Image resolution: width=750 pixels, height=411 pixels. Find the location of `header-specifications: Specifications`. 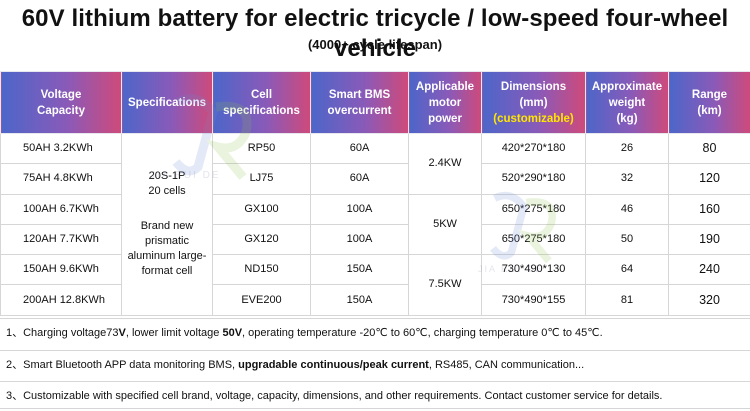

header-specifications: Specifications is located at coordinates (167, 102).